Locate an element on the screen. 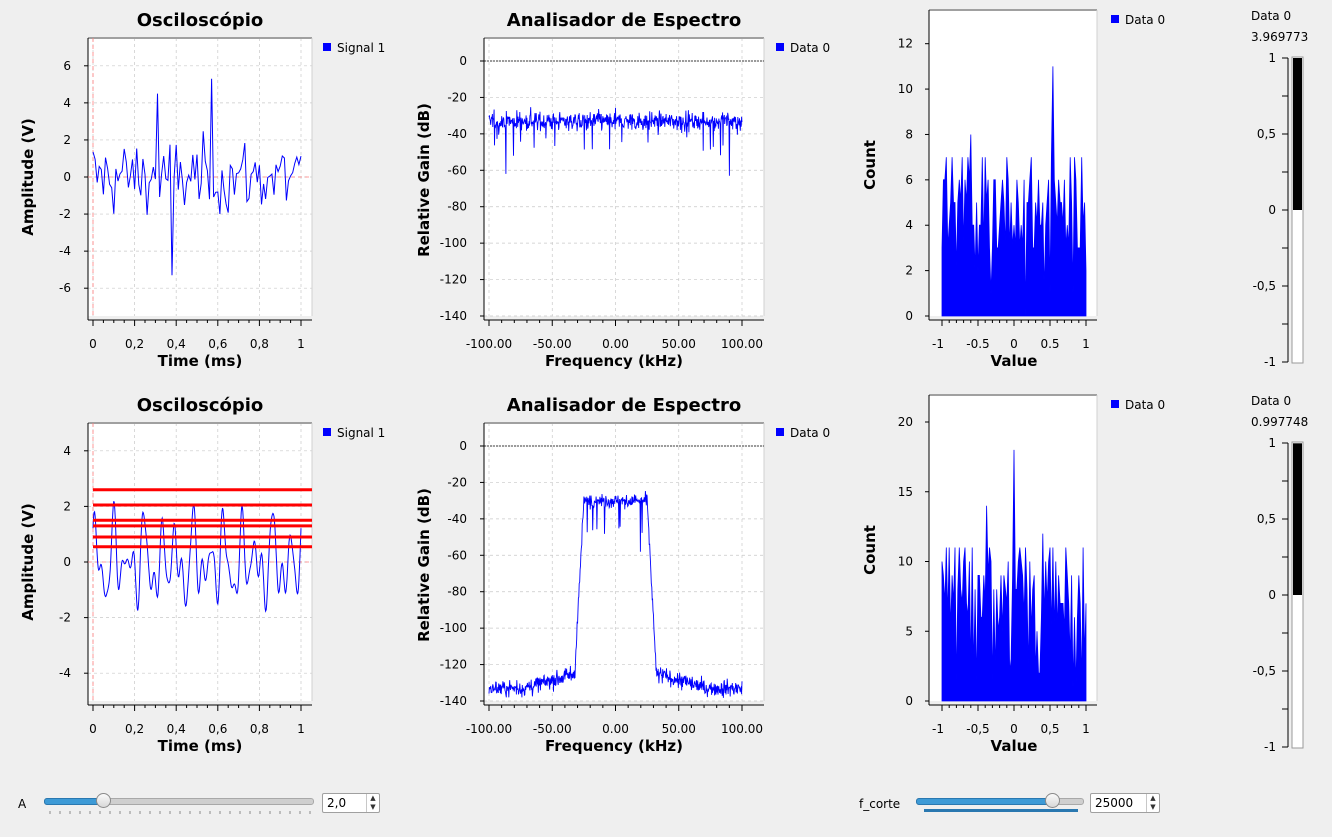 The width and height of the screenshot is (1332, 837). histogram-y-tick-label: 15 is located at coordinates (905, 492).